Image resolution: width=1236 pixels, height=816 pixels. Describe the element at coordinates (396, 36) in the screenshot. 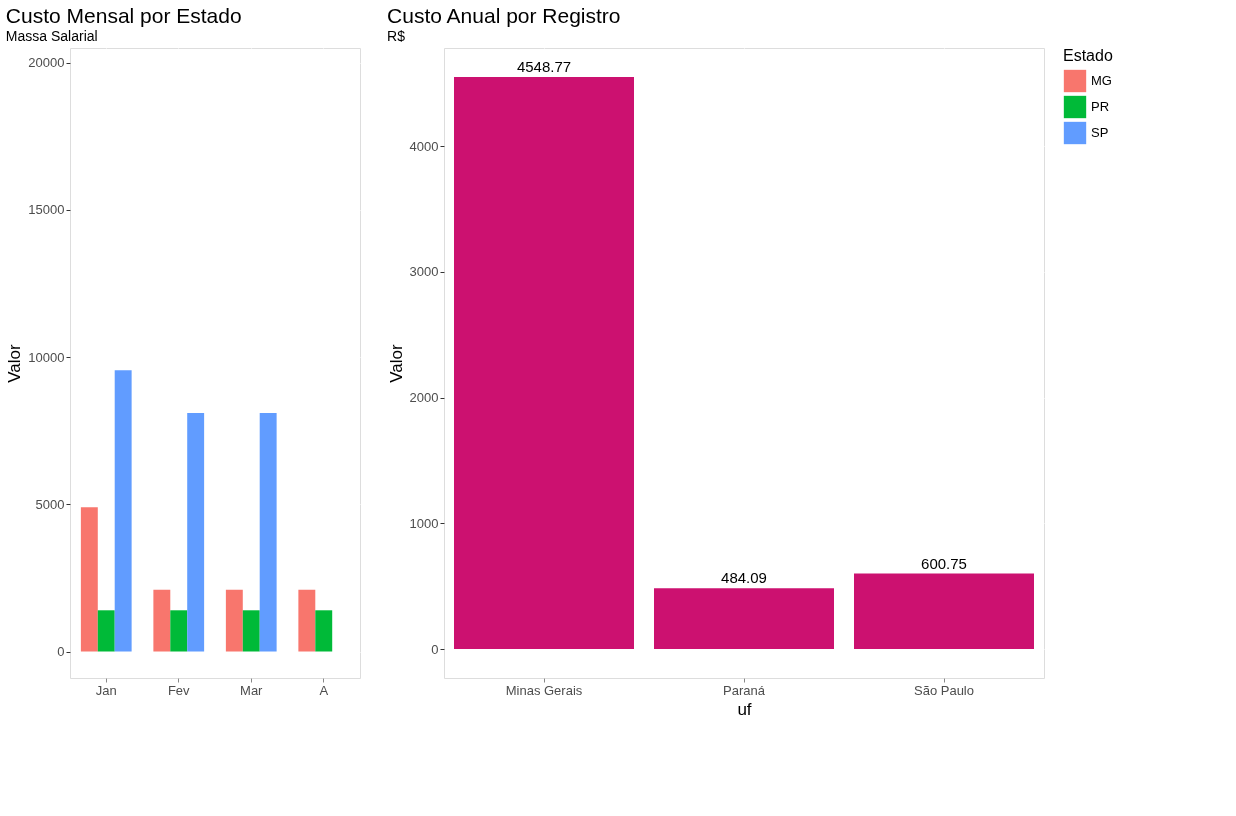

I see `chart-subtitle: R$` at that location.